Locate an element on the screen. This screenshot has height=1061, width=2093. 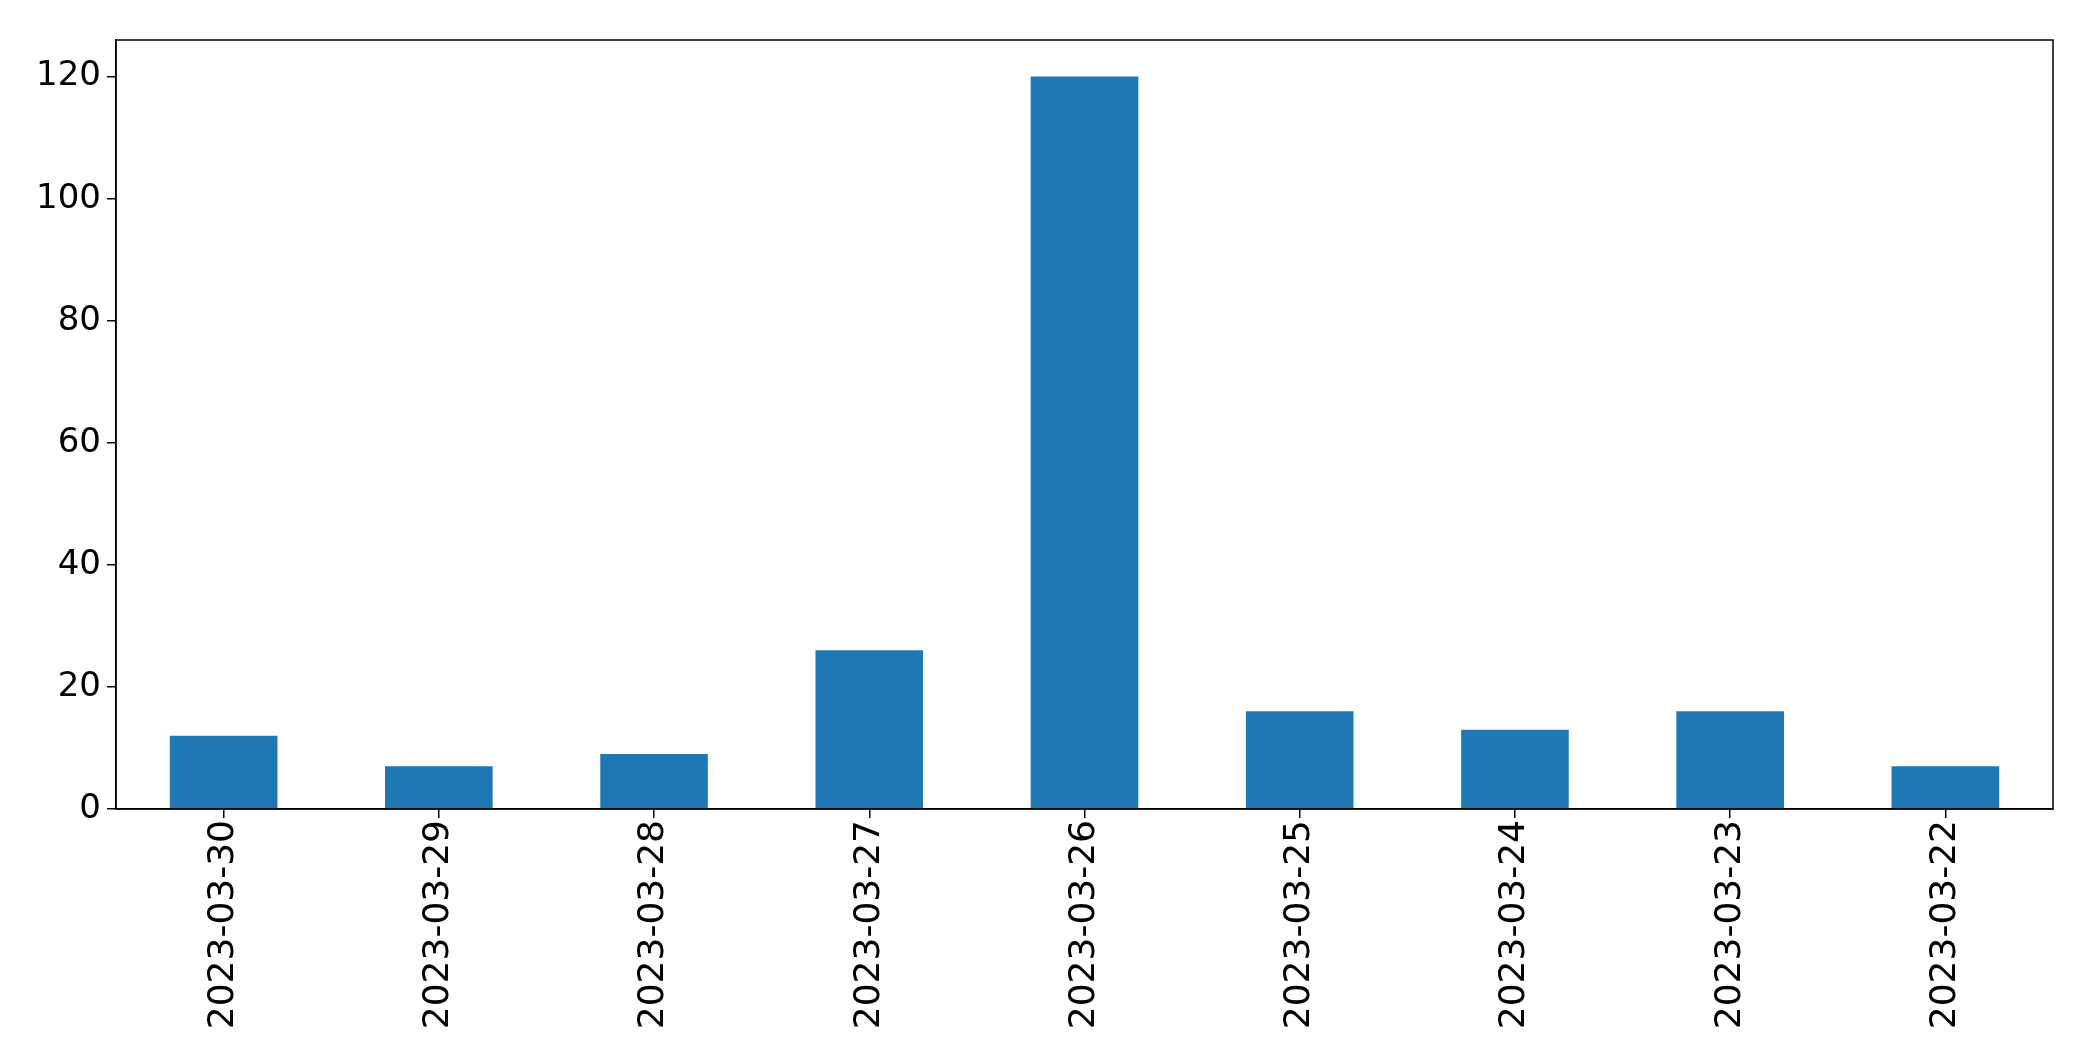
x-tick-label: 2023-03-23 is located at coordinates (1727, 925).